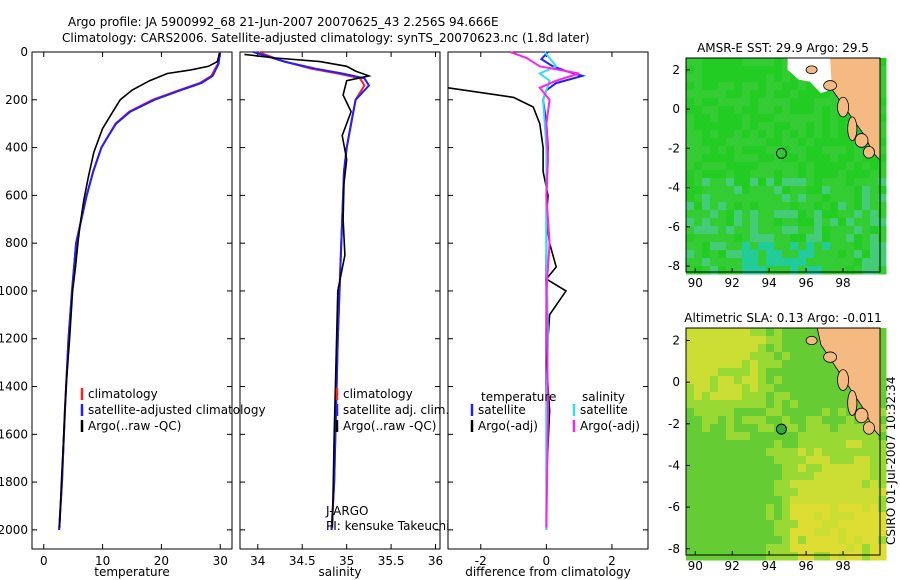  What do you see at coordinates (674, 148) in the screenshot?
I see `y-tick-label: -2` at bounding box center [674, 148].